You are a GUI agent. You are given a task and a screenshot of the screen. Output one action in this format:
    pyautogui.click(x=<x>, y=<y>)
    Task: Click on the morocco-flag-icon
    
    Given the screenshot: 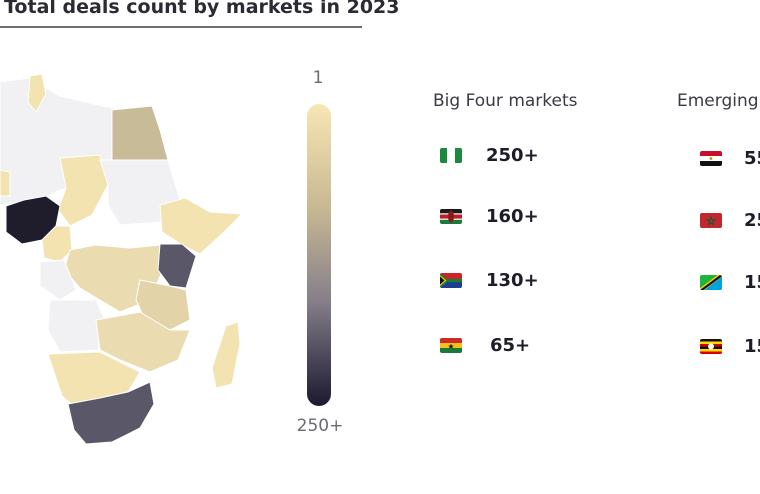 What is the action you would take?
    pyautogui.click(x=711, y=220)
    